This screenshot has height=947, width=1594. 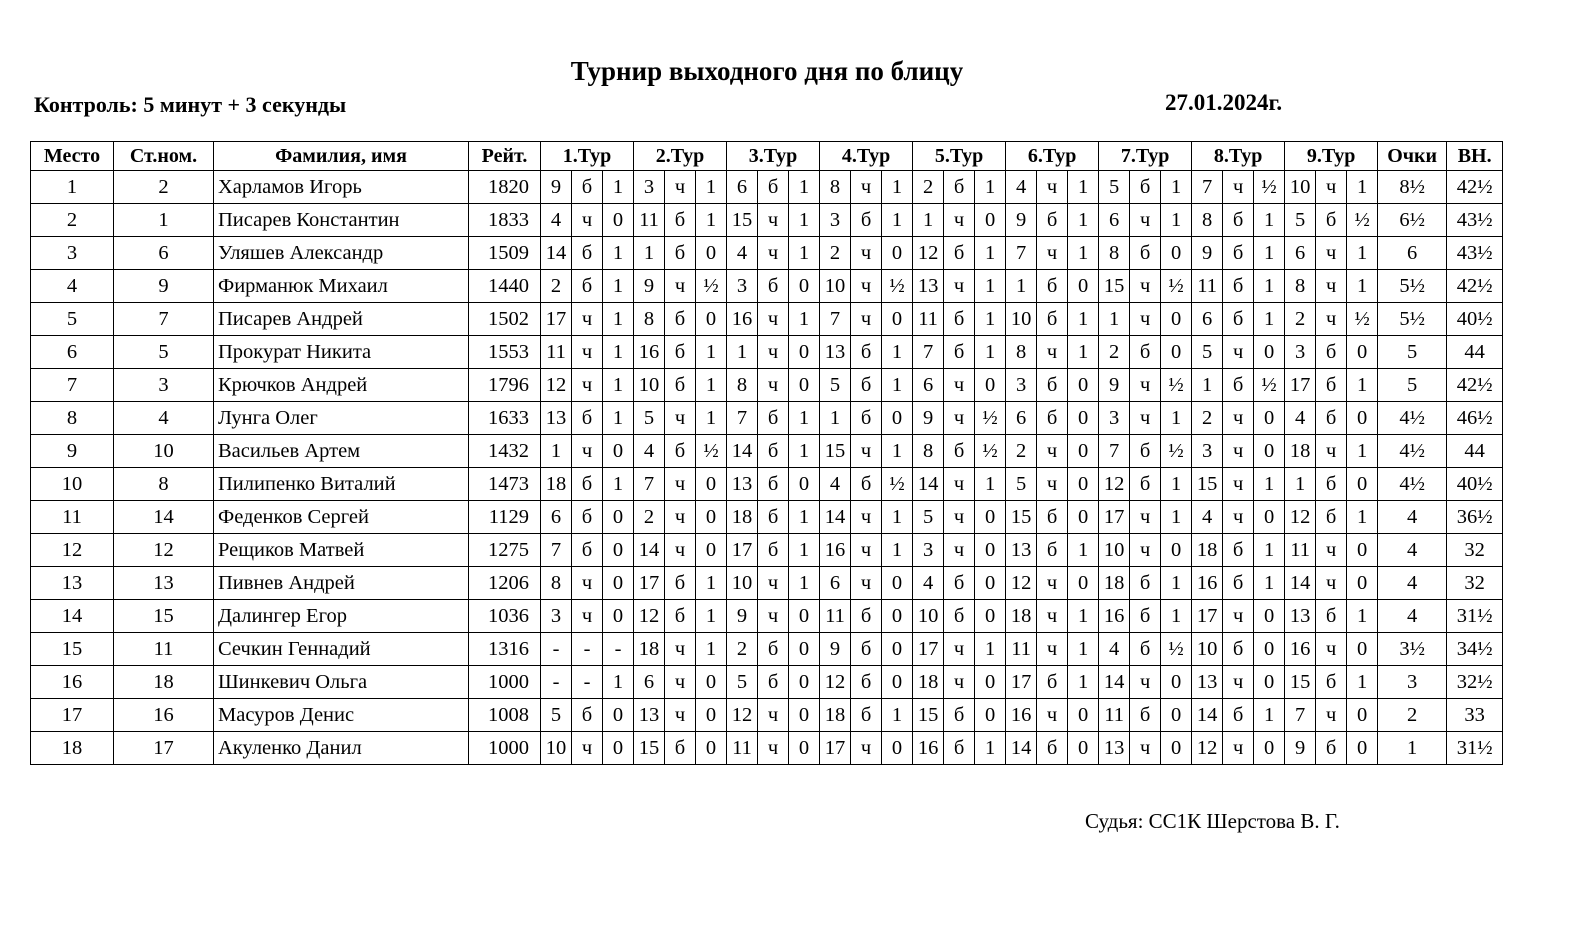 What do you see at coordinates (1412, 187) in the screenshot?
I see `points-cell: 8½` at bounding box center [1412, 187].